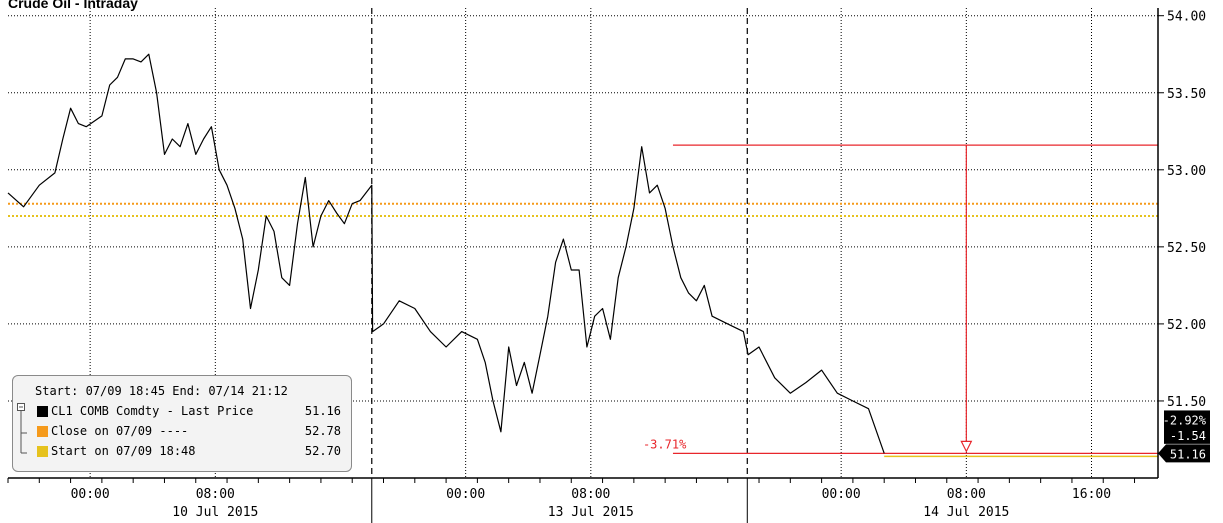 The width and height of the screenshot is (1223, 523). What do you see at coordinates (1186, 17) in the screenshot?
I see `y-tick-label: 54.00` at bounding box center [1186, 17].